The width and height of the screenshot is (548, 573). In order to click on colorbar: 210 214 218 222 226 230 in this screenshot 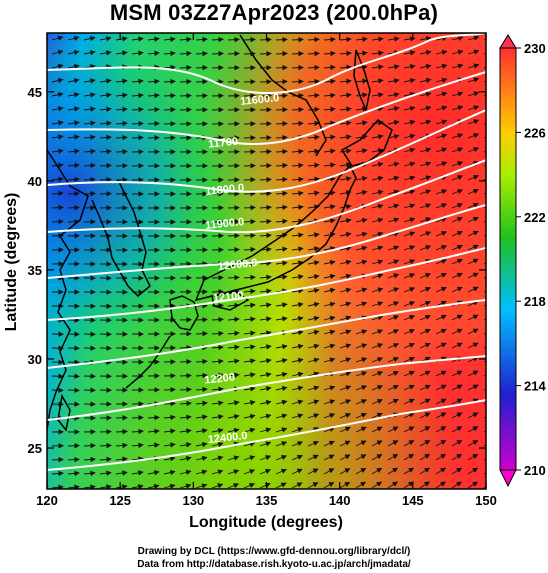, I will do `click(522, 261)`.